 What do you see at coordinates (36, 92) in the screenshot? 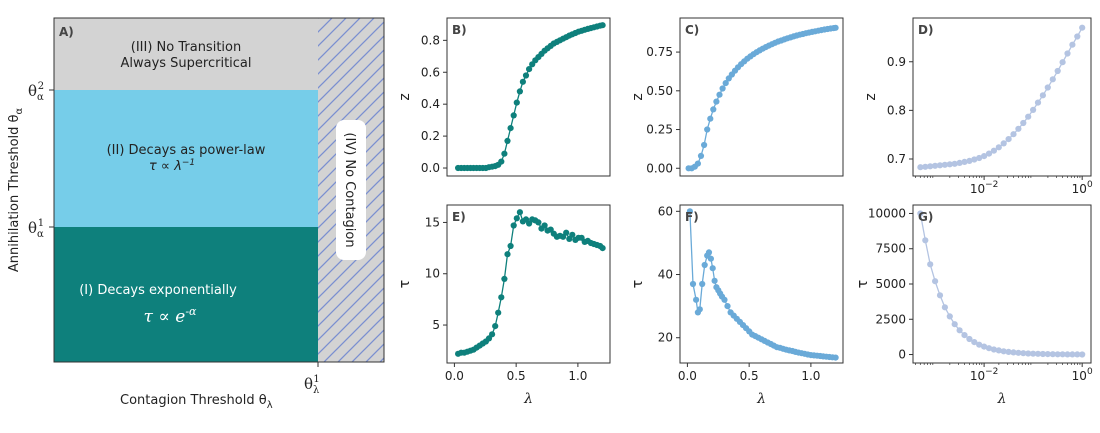
I see `ytick-theta-alpha-2: θα2` at bounding box center [36, 92].